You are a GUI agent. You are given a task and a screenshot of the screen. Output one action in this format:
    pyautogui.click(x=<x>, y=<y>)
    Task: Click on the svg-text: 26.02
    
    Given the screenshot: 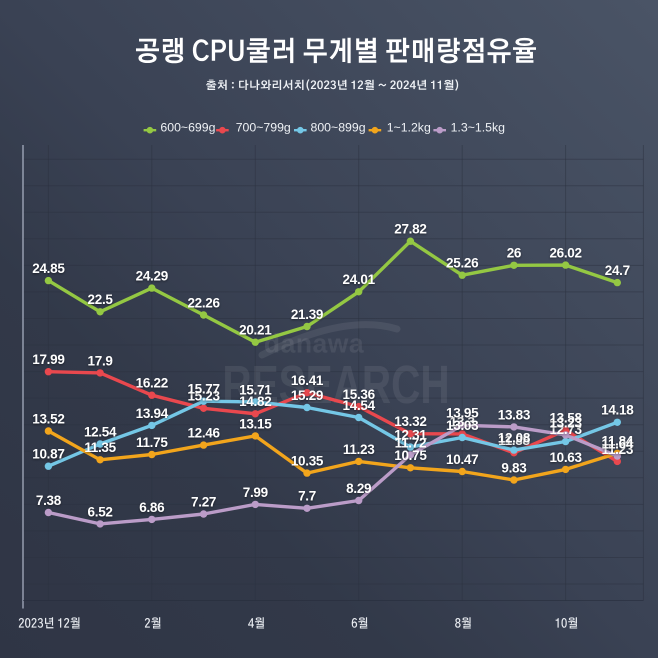 What is the action you would take?
    pyautogui.click(x=565, y=253)
    